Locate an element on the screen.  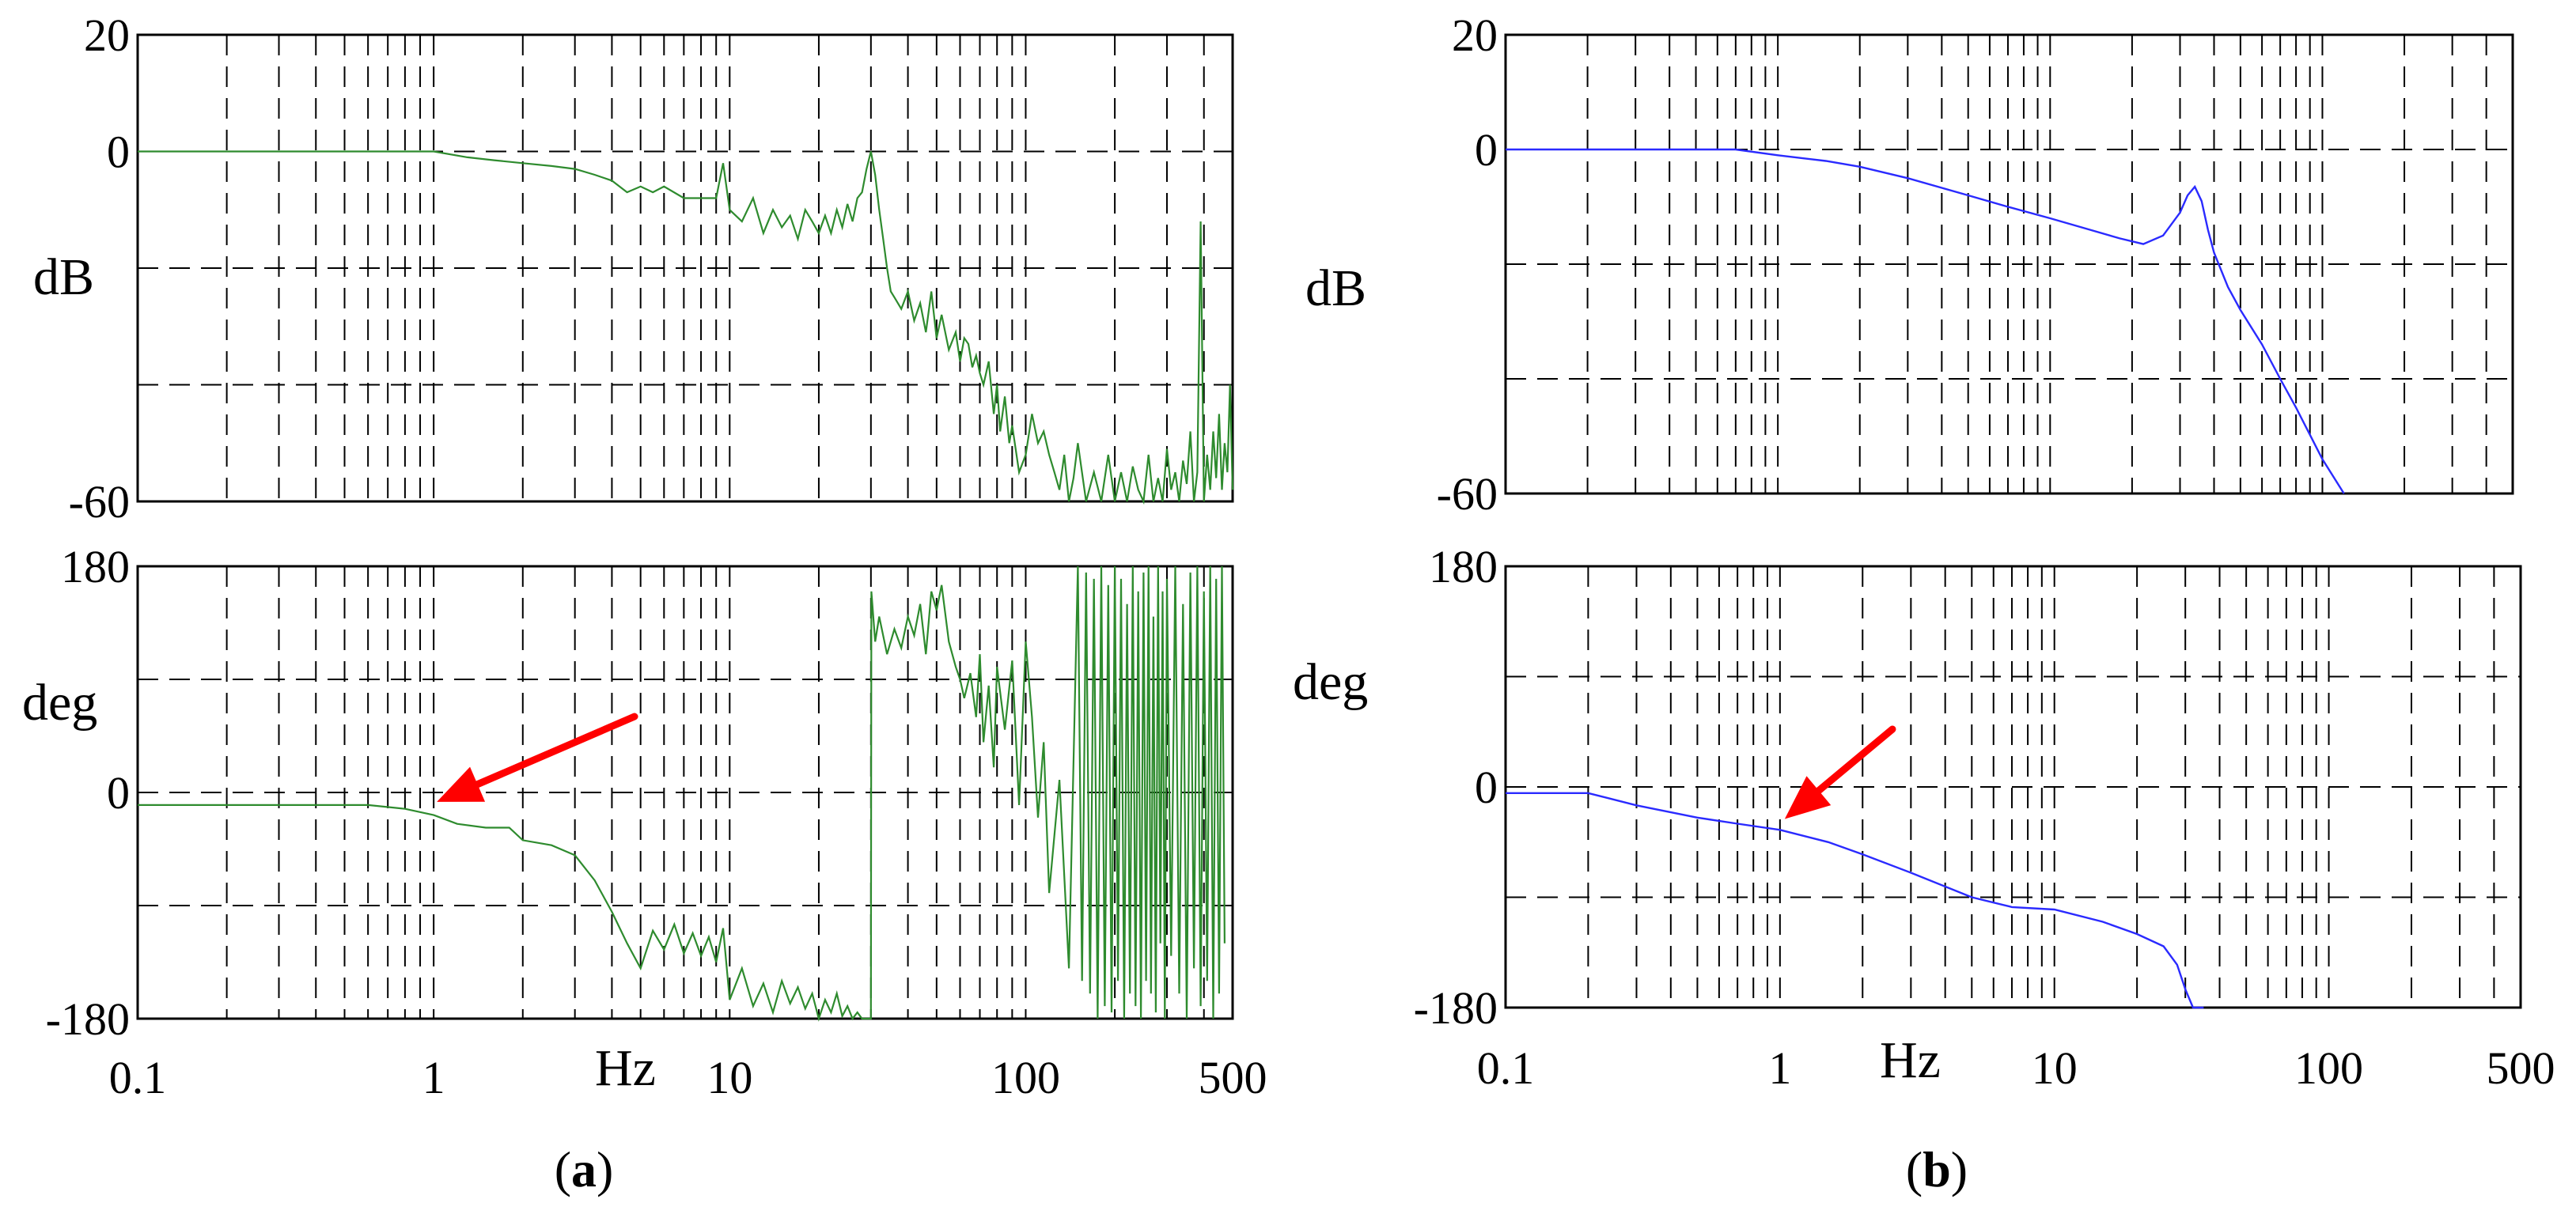
panel-b-magnitude-ylabel: dB is located at coordinates (1335, 288).